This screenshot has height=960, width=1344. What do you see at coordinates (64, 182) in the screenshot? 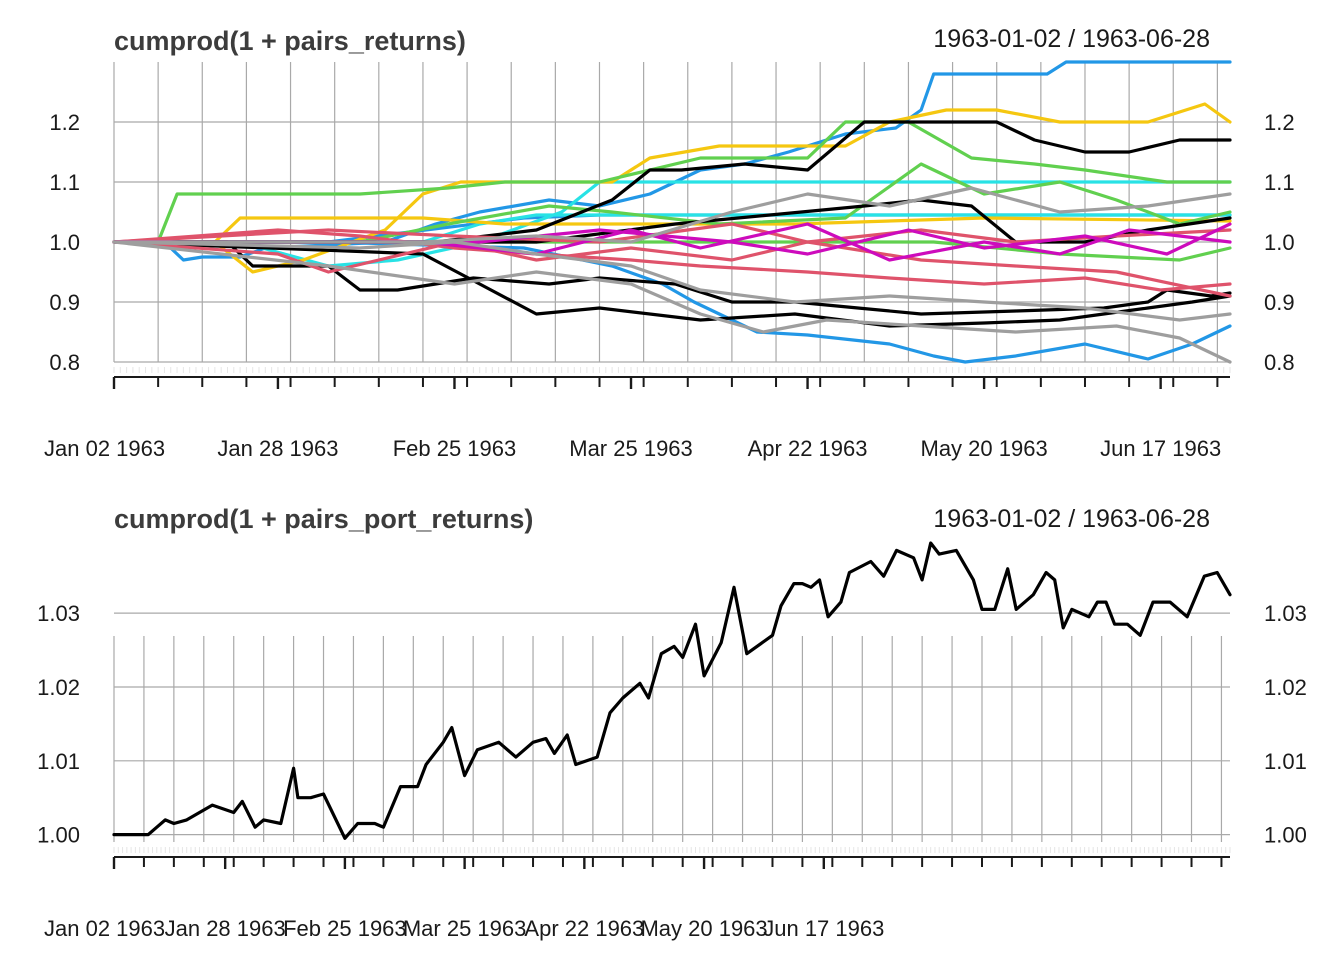
I see `y-tick-label-left: 1.1` at bounding box center [64, 182].